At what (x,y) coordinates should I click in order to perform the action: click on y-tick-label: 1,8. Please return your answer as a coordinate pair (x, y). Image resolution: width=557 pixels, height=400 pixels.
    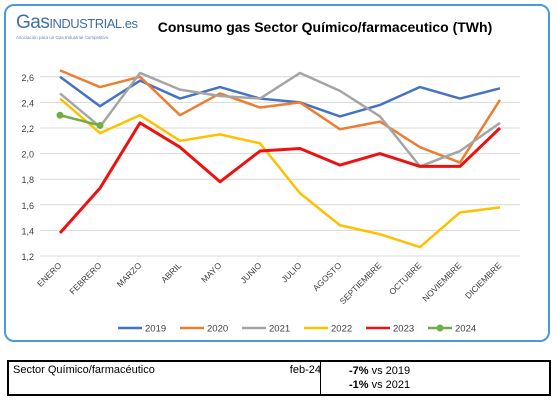
    Looking at the image, I should click on (27, 180).